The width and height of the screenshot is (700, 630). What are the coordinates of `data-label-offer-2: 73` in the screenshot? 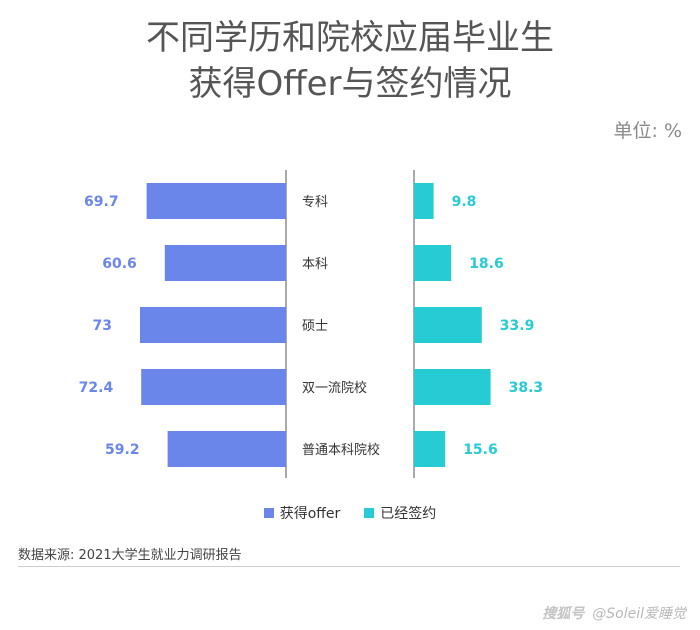 It's located at (102, 326).